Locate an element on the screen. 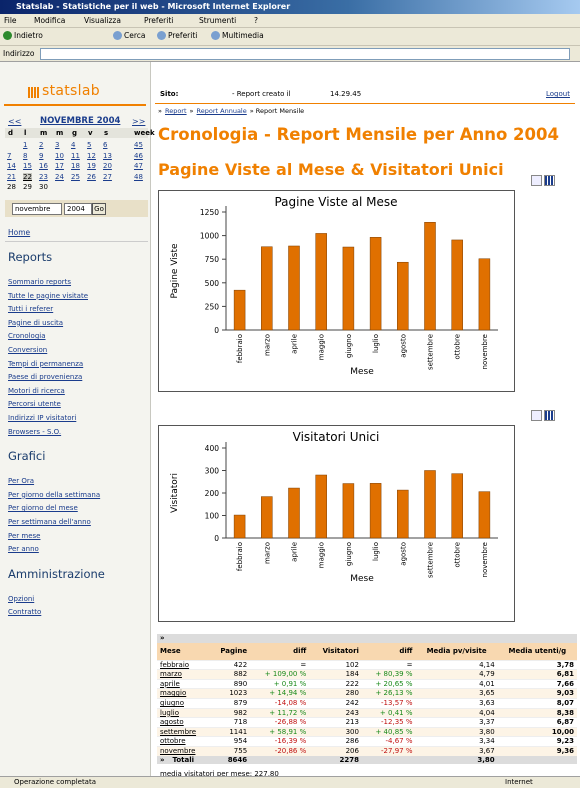 The width and height of the screenshot is (580, 788). sidebar-link: Tutti i referer is located at coordinates (31, 309).